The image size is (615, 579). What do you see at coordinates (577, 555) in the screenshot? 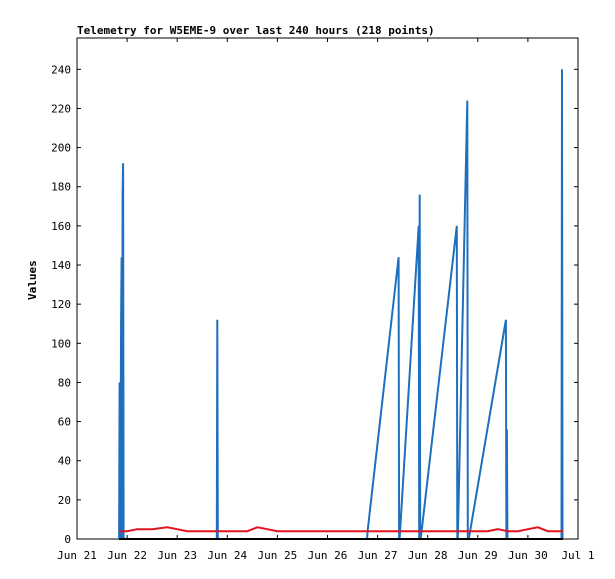
I see `x-tick-label: Jul 1` at bounding box center [577, 555].